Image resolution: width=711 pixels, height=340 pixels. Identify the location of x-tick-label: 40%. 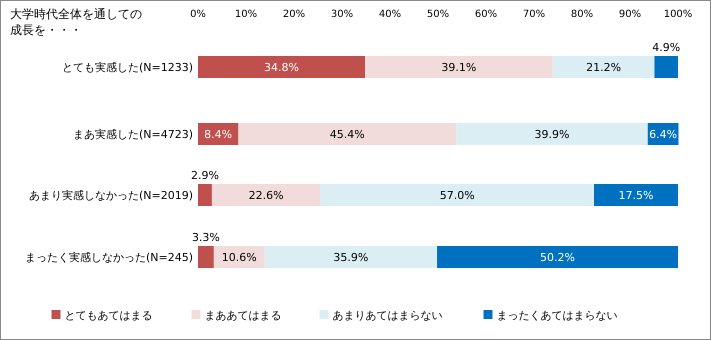
(390, 14).